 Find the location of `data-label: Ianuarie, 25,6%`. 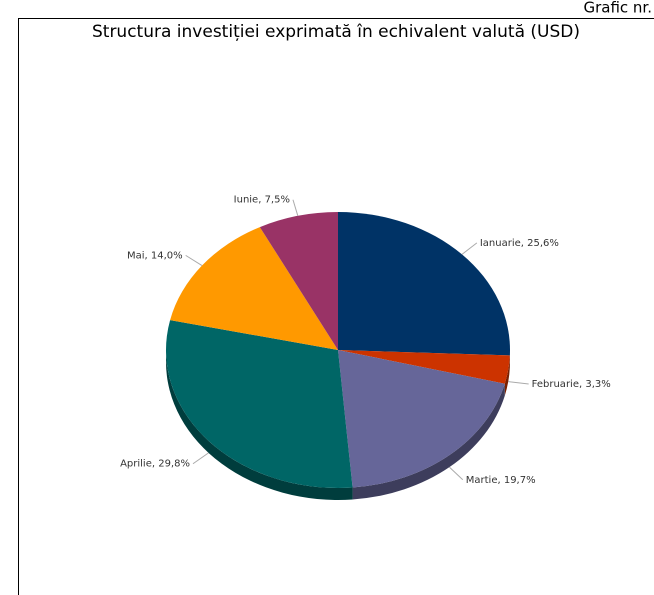

data-label: Ianuarie, 25,6% is located at coordinates (519, 243).